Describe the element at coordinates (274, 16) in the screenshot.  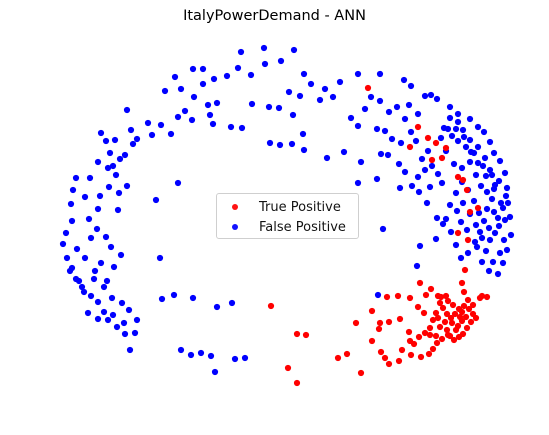
I see `chart-title: ItalyPowerDemand - ANN` at that location.